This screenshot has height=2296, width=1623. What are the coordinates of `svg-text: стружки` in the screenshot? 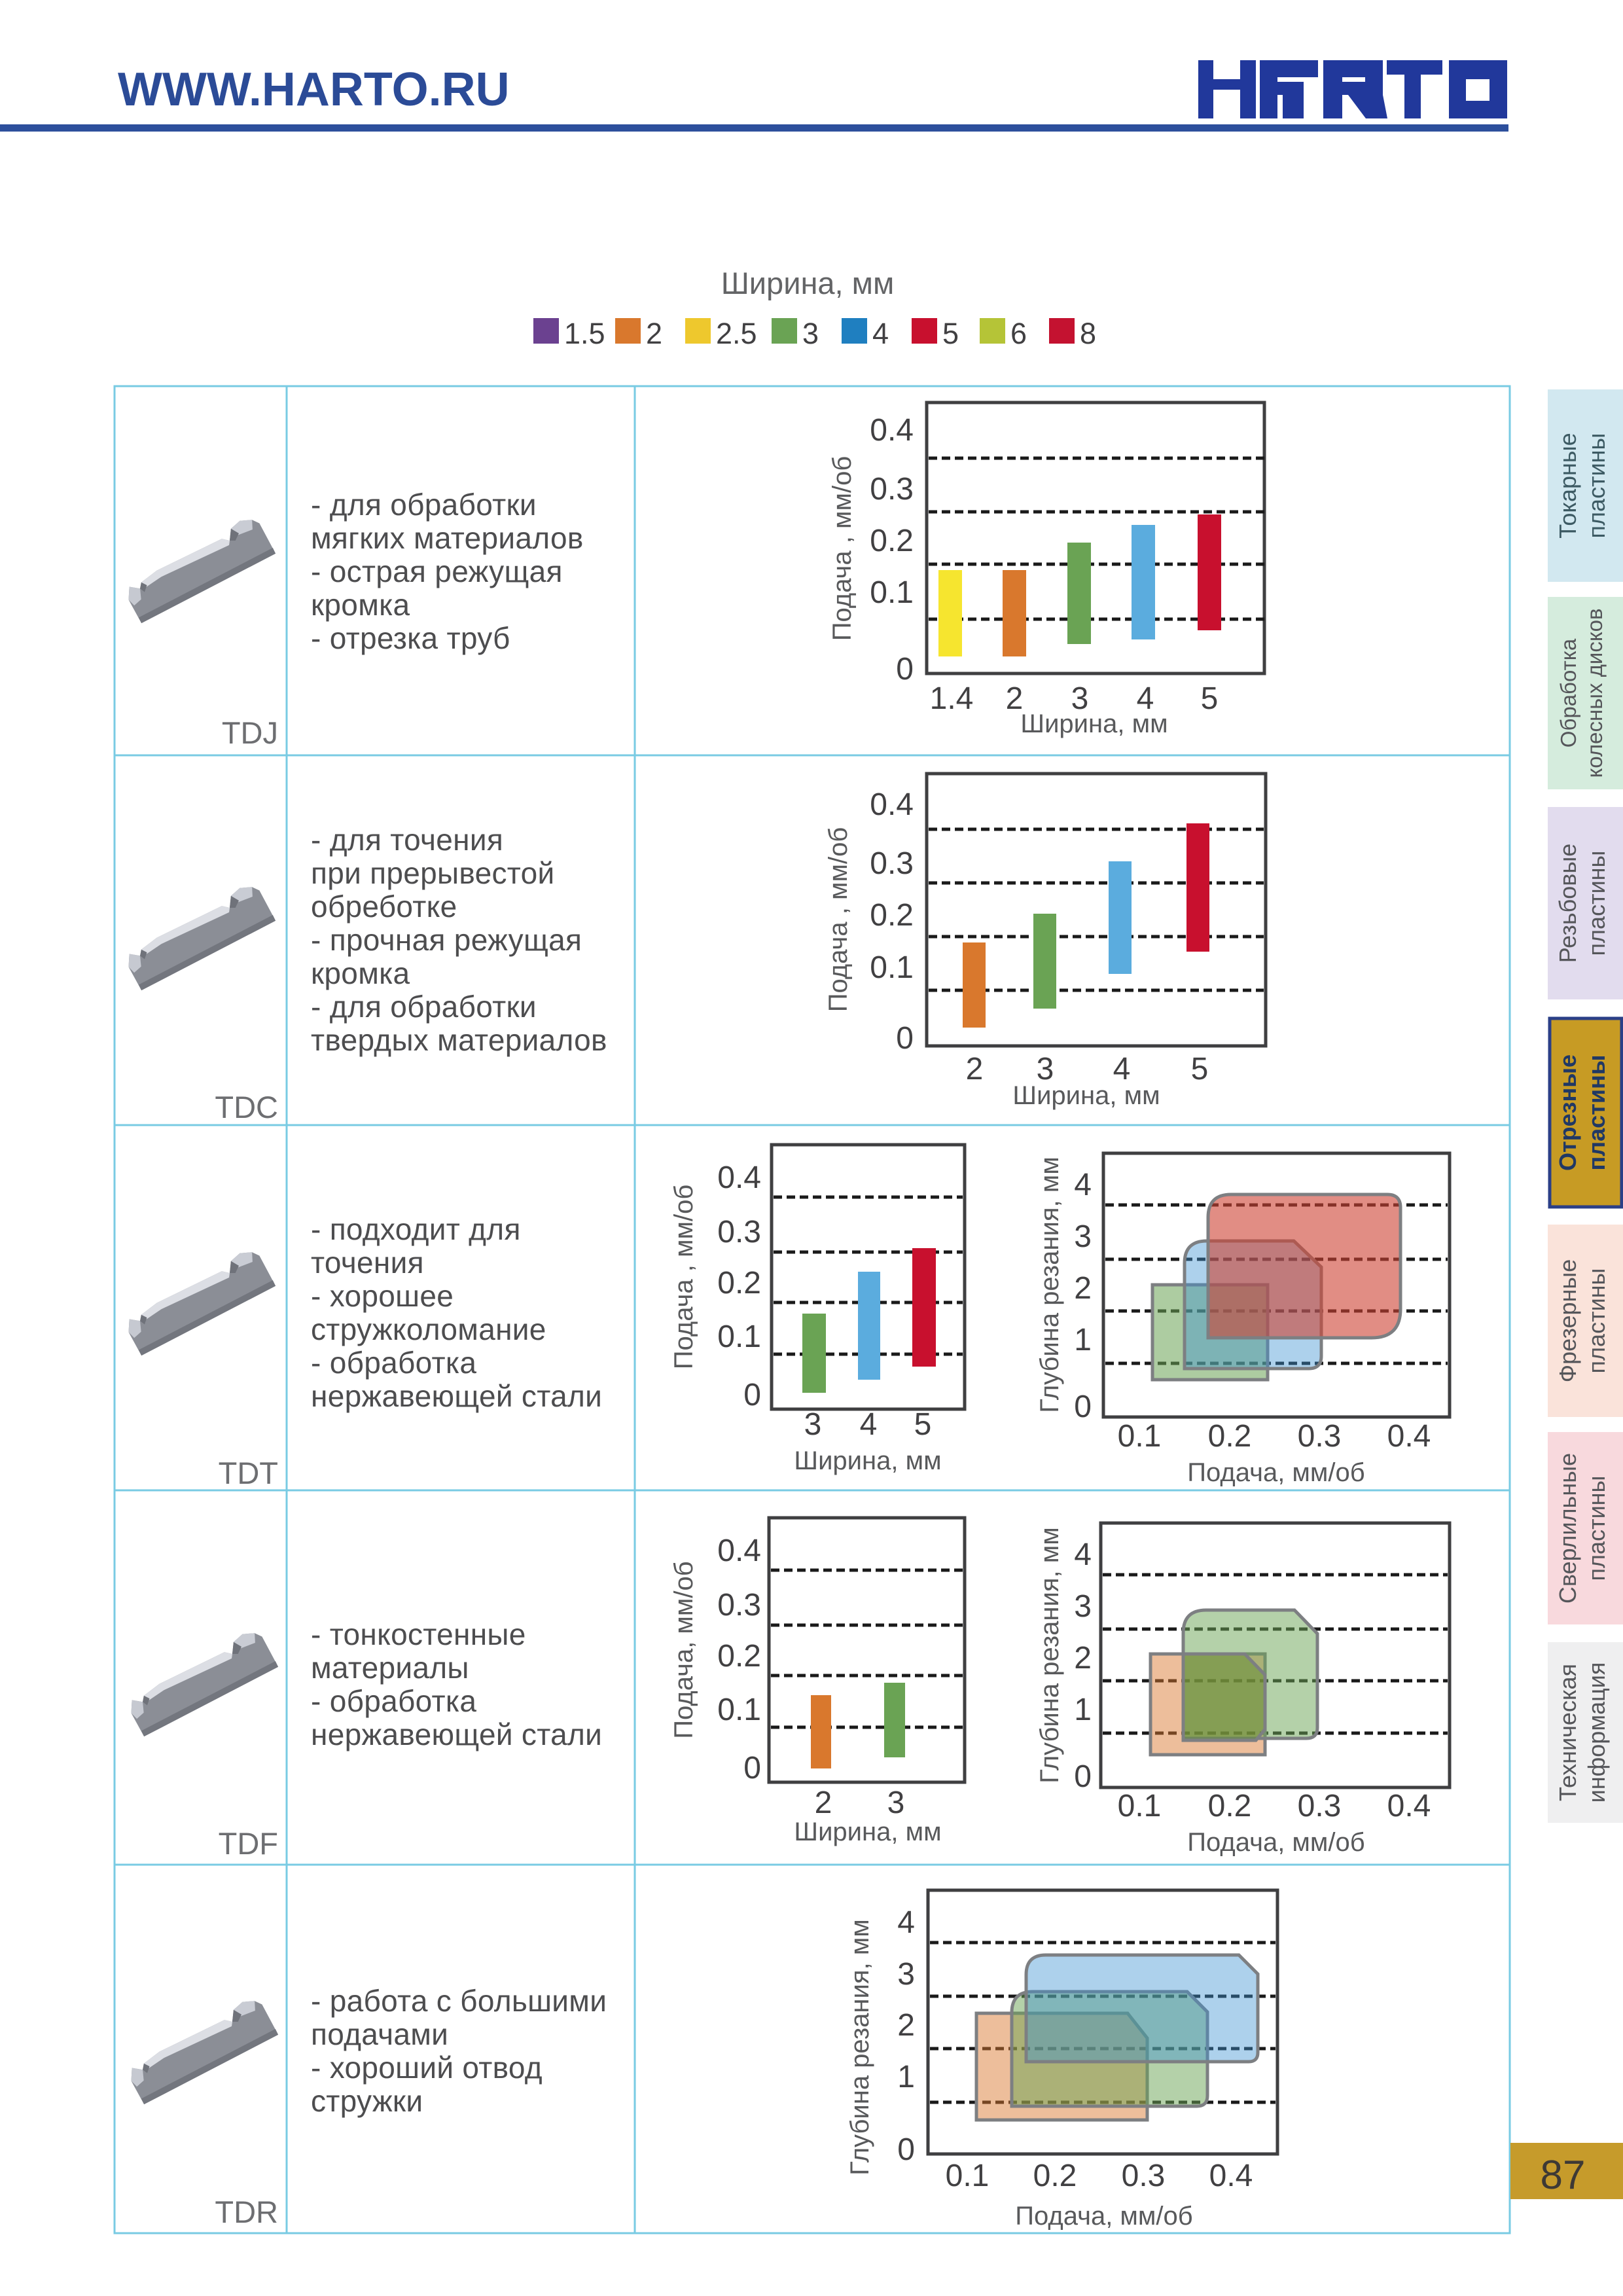 It's located at (367, 2101).